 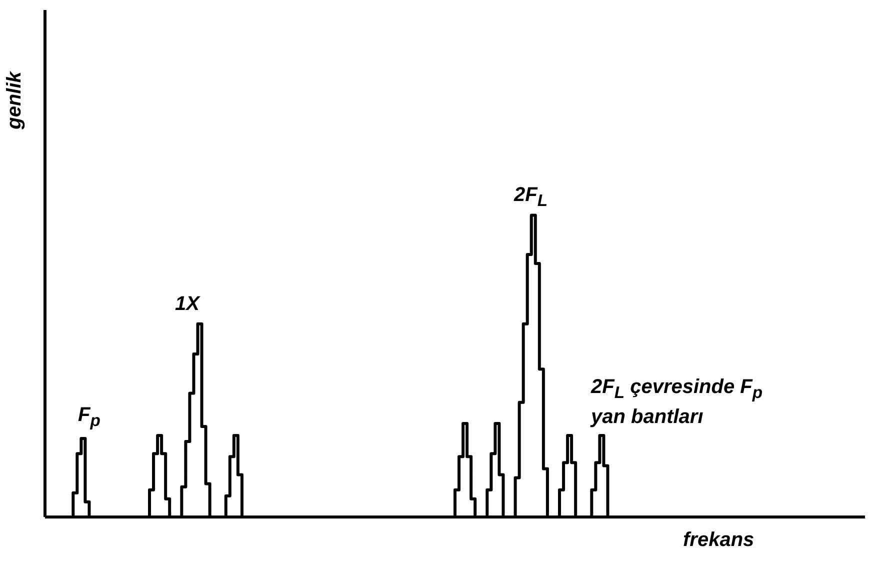 I want to click on x-axis-title: frekans, so click(x=718, y=540).